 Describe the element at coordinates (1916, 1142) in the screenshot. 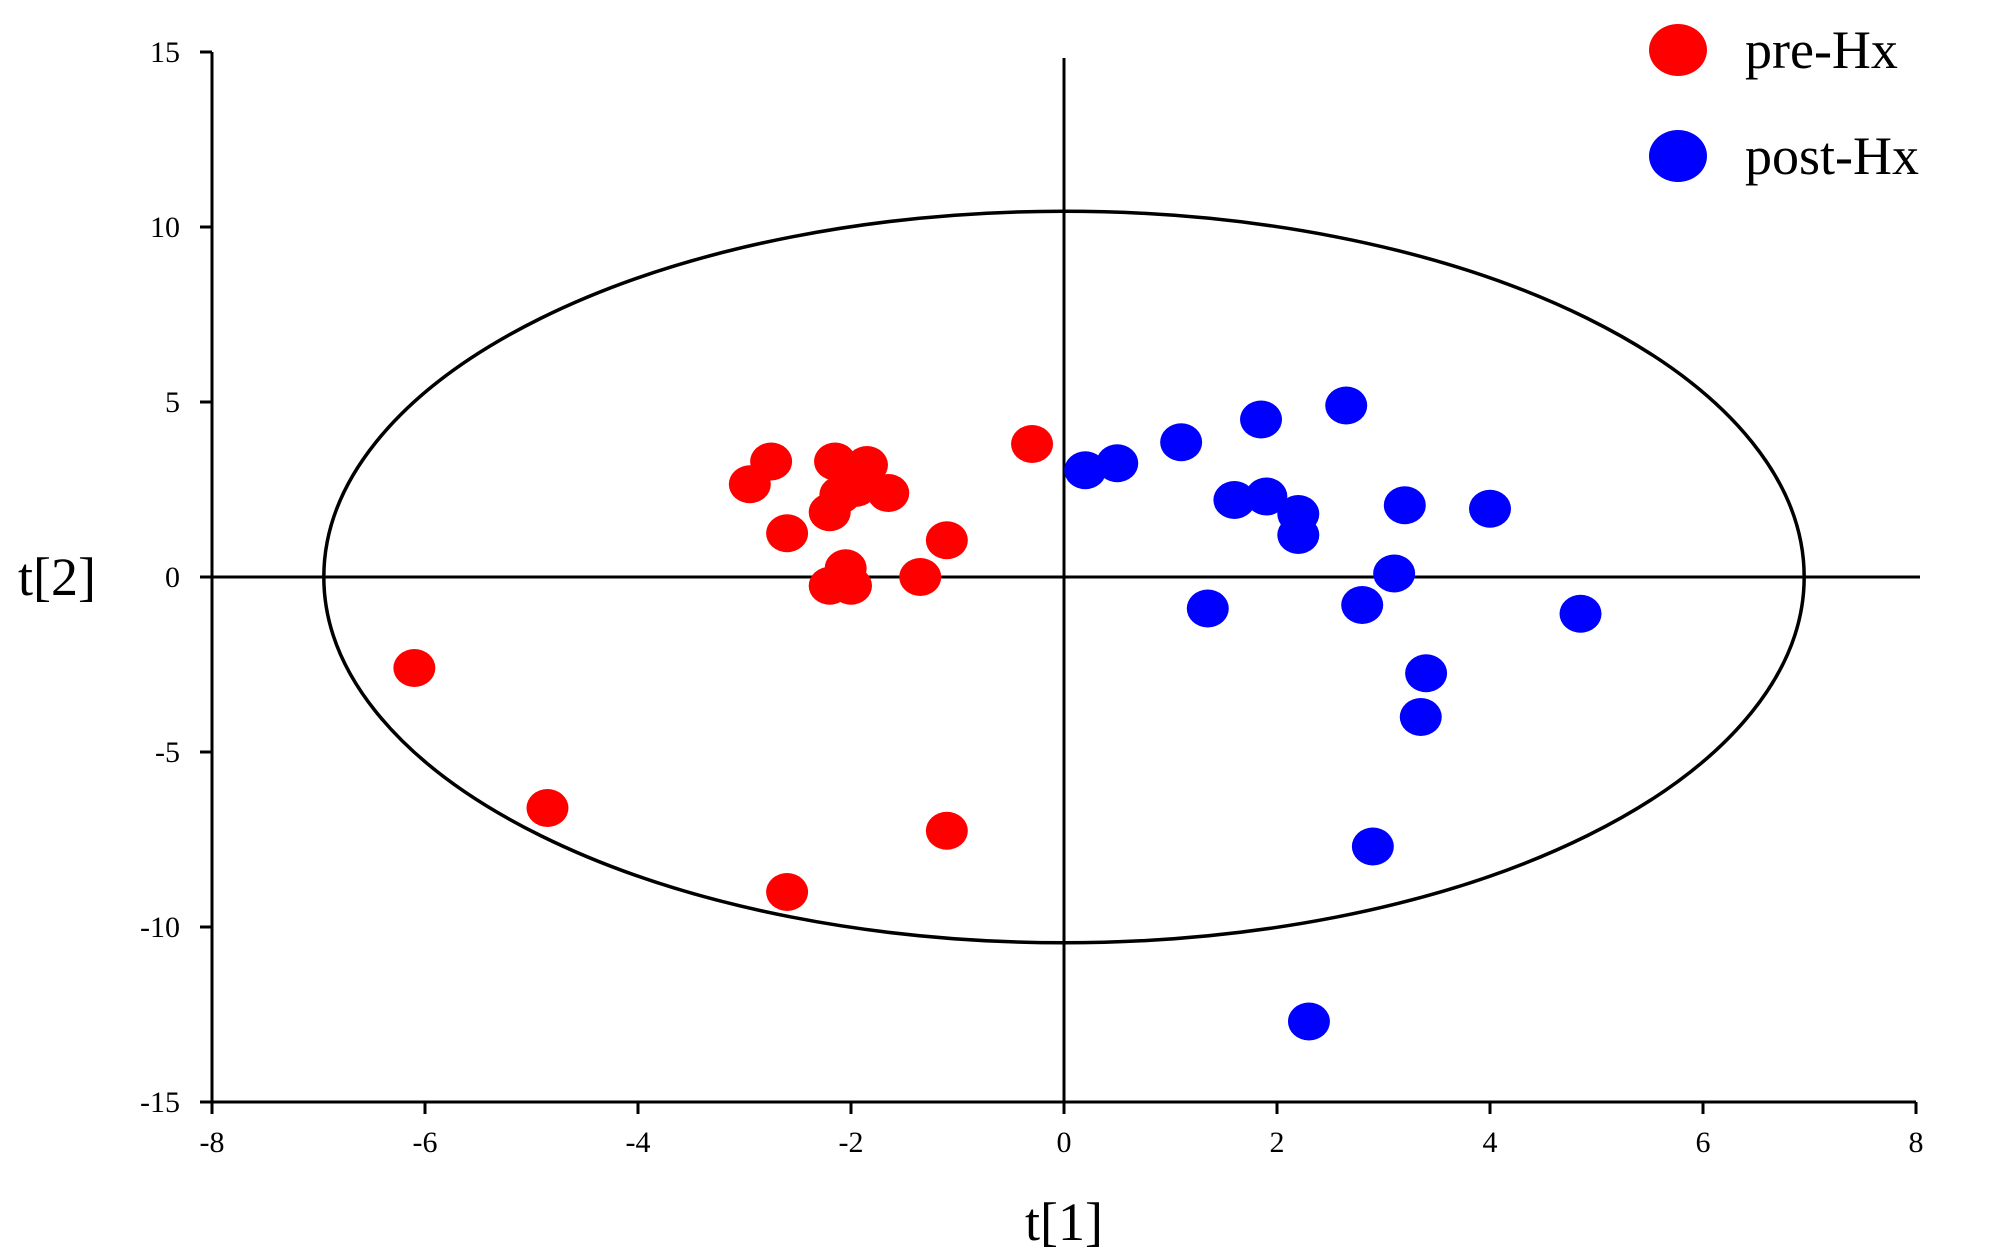

I see `x-tick-label: 8` at that location.